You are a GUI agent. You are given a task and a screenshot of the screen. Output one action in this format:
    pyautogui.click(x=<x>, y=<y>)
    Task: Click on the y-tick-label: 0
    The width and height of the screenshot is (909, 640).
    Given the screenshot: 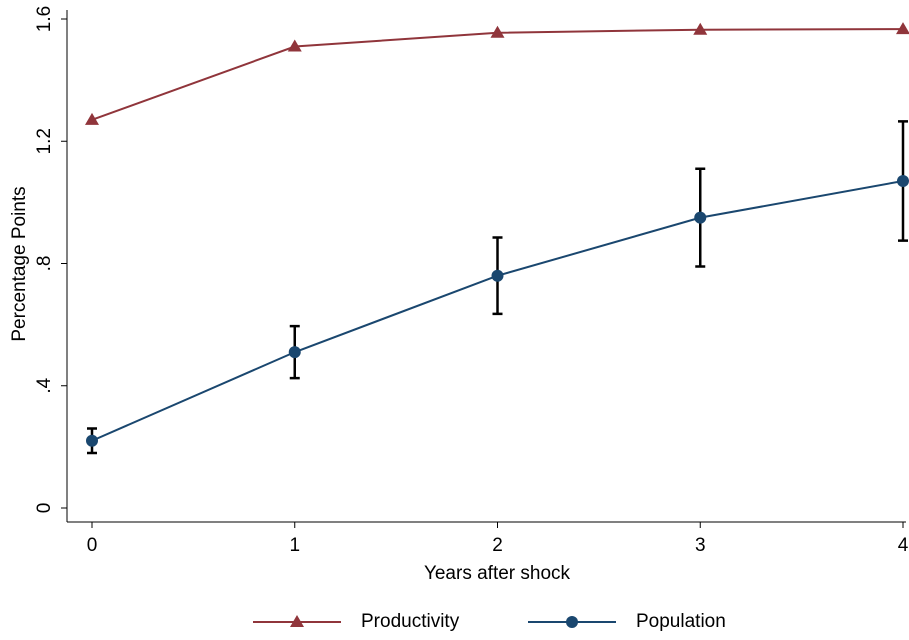 What is the action you would take?
    pyautogui.click(x=44, y=508)
    